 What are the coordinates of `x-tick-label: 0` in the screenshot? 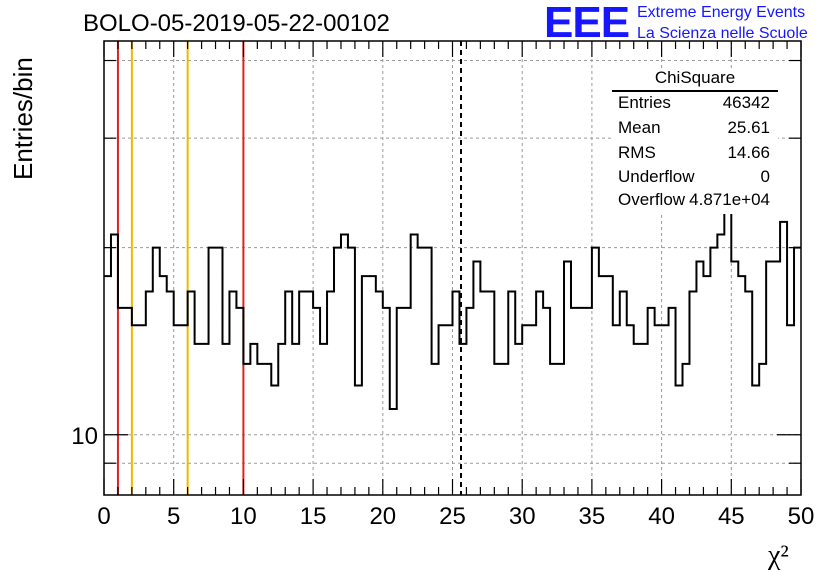 It's located at (103, 516).